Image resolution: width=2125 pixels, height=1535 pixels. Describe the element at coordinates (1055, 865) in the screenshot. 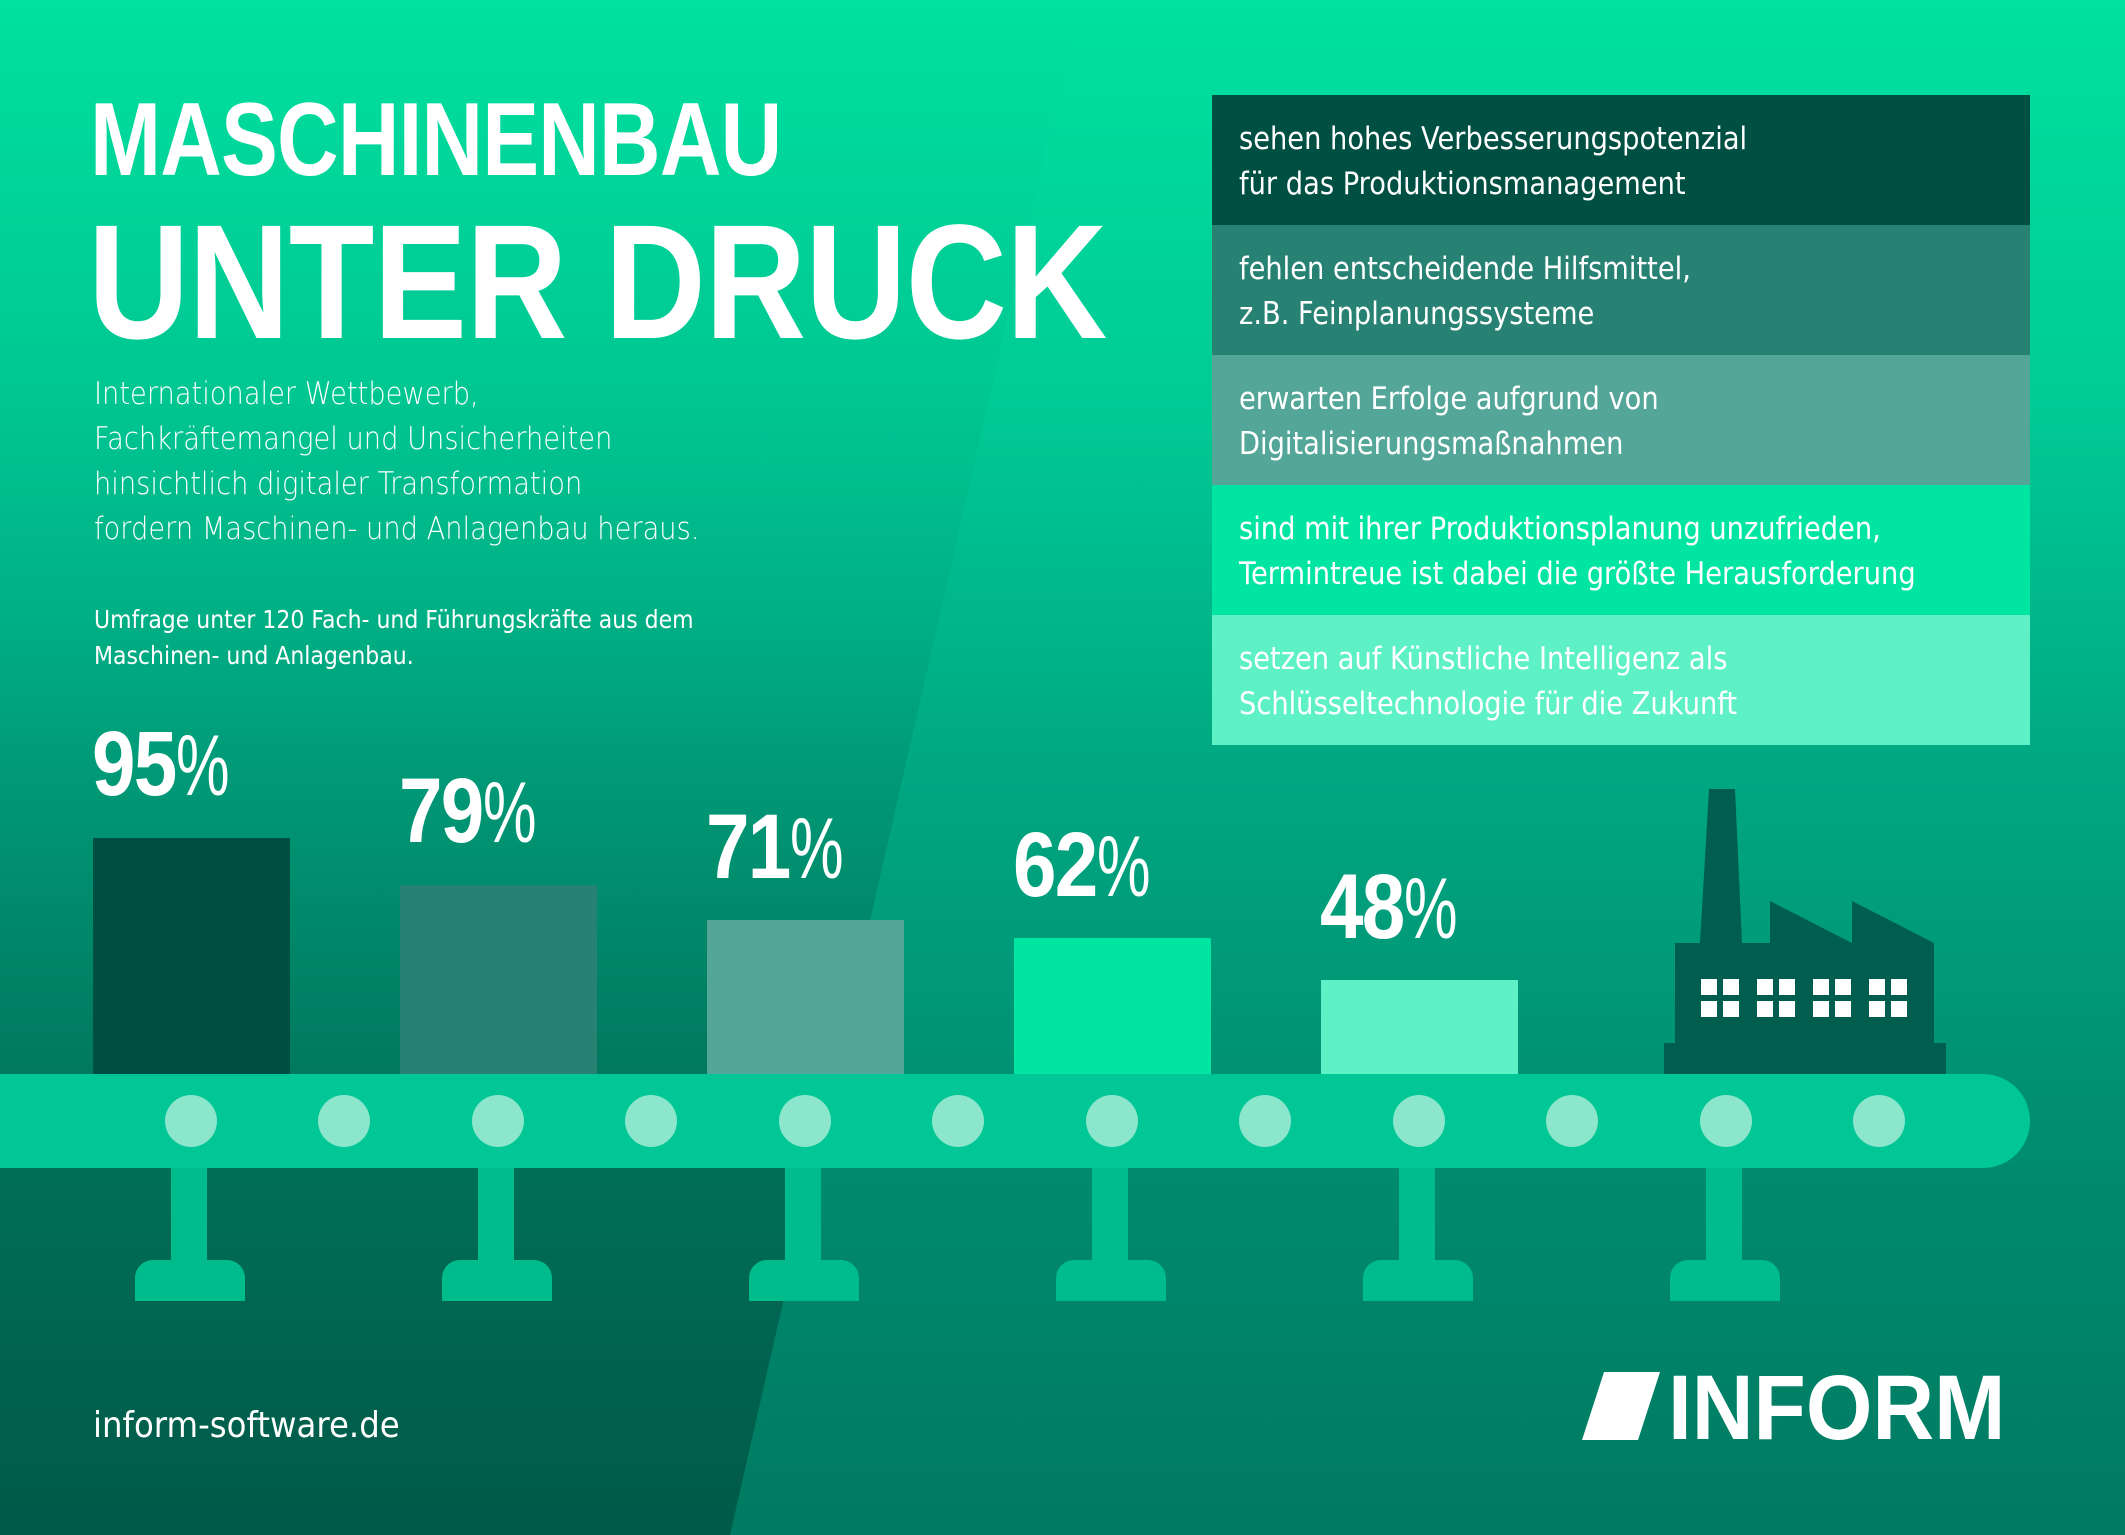

I see `bar-value: 62` at that location.